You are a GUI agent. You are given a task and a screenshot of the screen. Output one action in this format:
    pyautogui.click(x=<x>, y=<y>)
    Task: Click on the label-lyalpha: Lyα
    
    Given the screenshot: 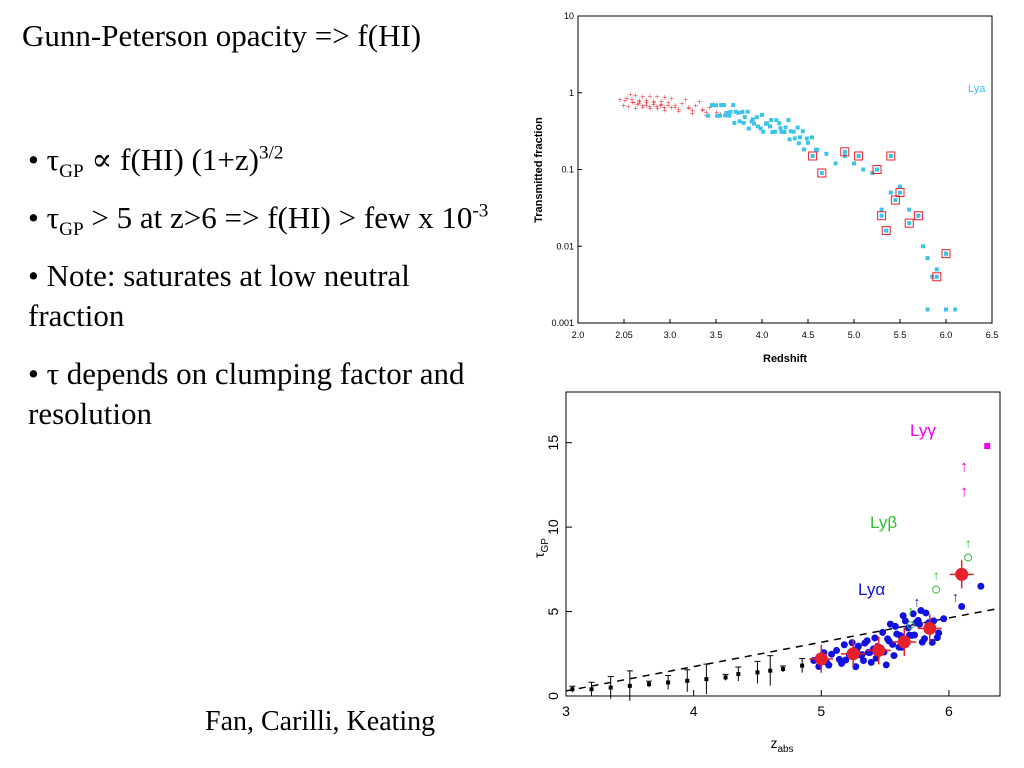 What is the action you would take?
    pyautogui.click(x=871, y=589)
    